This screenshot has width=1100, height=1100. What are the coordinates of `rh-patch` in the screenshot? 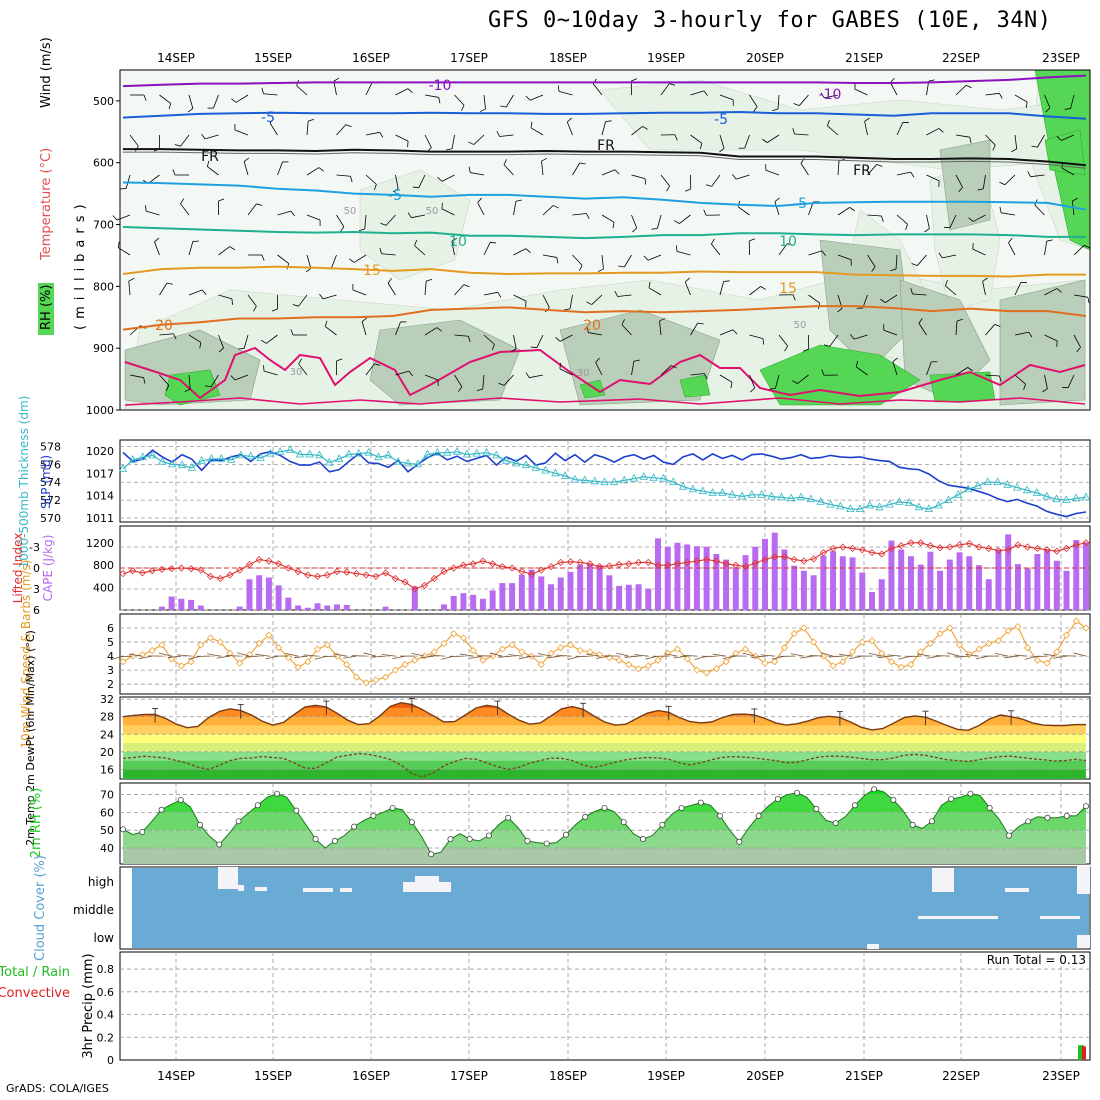 It's located at (415, 225).